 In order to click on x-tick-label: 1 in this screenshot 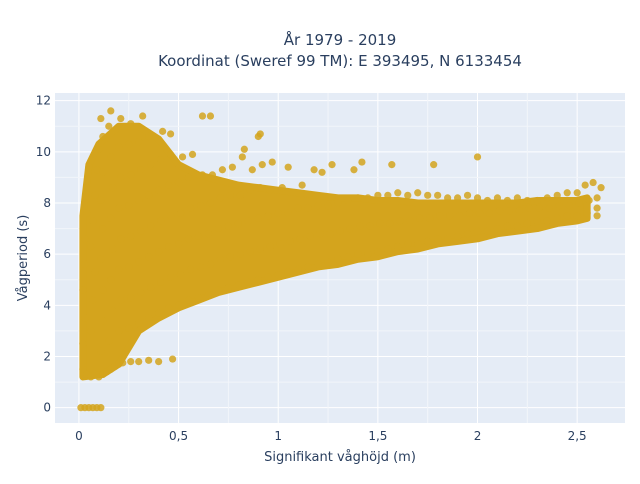, I will do `click(278, 436)`.